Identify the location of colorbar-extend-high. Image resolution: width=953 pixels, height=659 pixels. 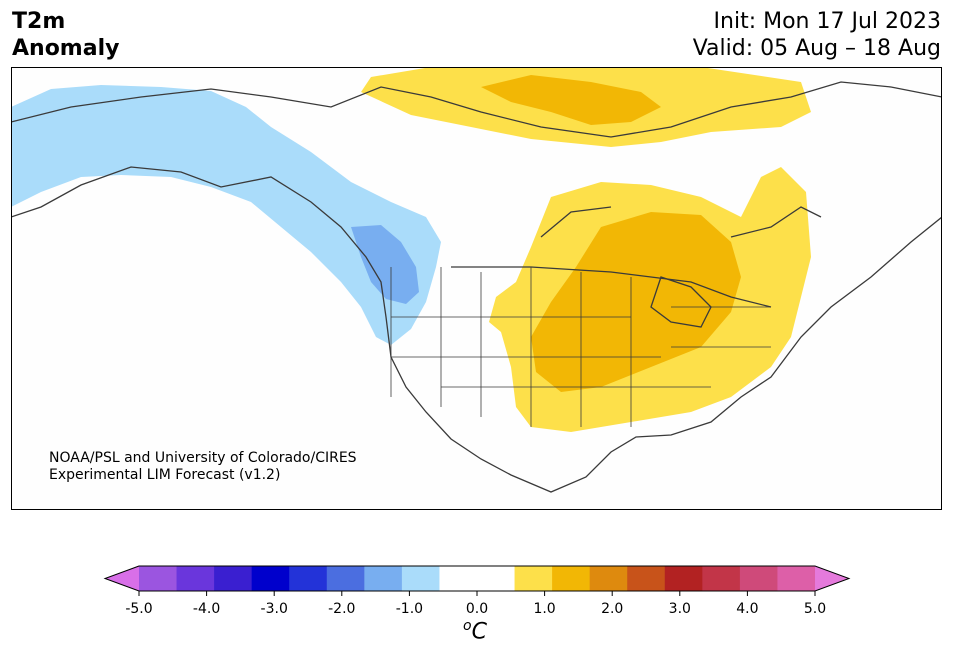
(832, 578).